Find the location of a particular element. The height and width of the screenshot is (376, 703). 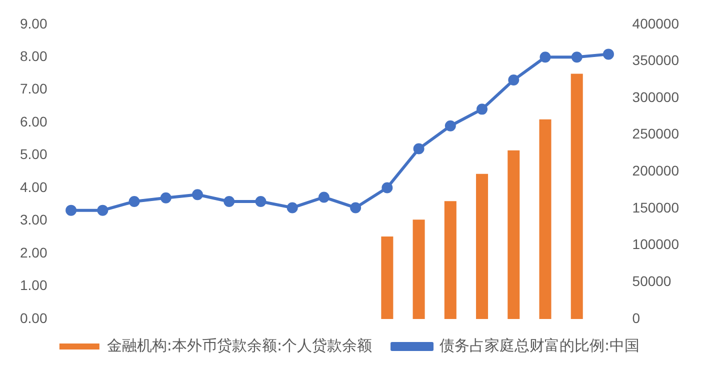

y2-tick-label: 300000 is located at coordinates (656, 96).